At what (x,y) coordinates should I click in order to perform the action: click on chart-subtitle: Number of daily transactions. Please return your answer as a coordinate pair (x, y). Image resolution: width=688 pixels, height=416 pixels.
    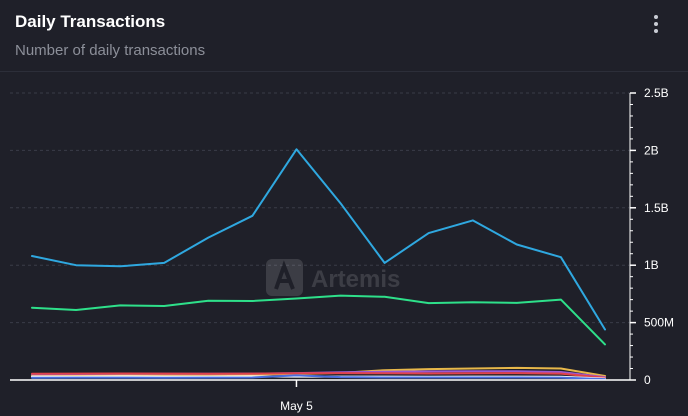
    Looking at the image, I should click on (110, 50).